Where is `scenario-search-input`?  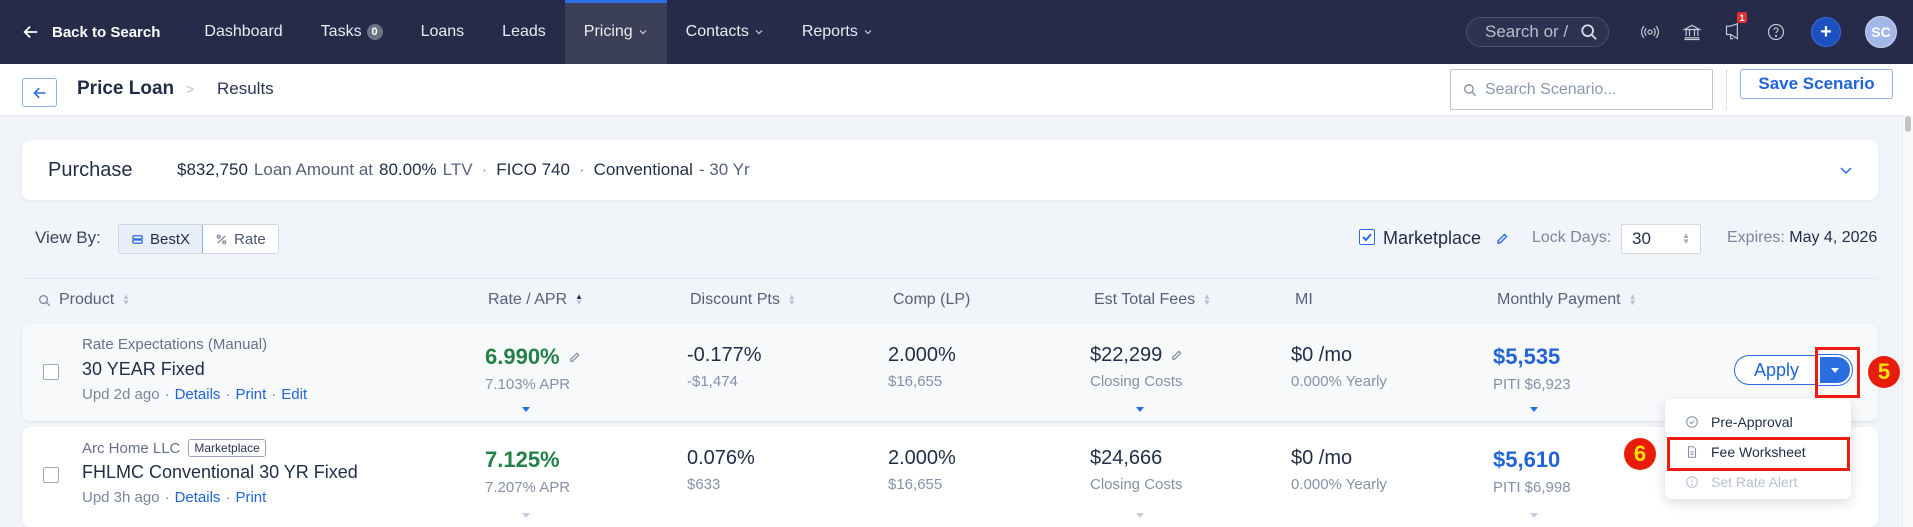
scenario-search-input is located at coordinates (1595, 89).